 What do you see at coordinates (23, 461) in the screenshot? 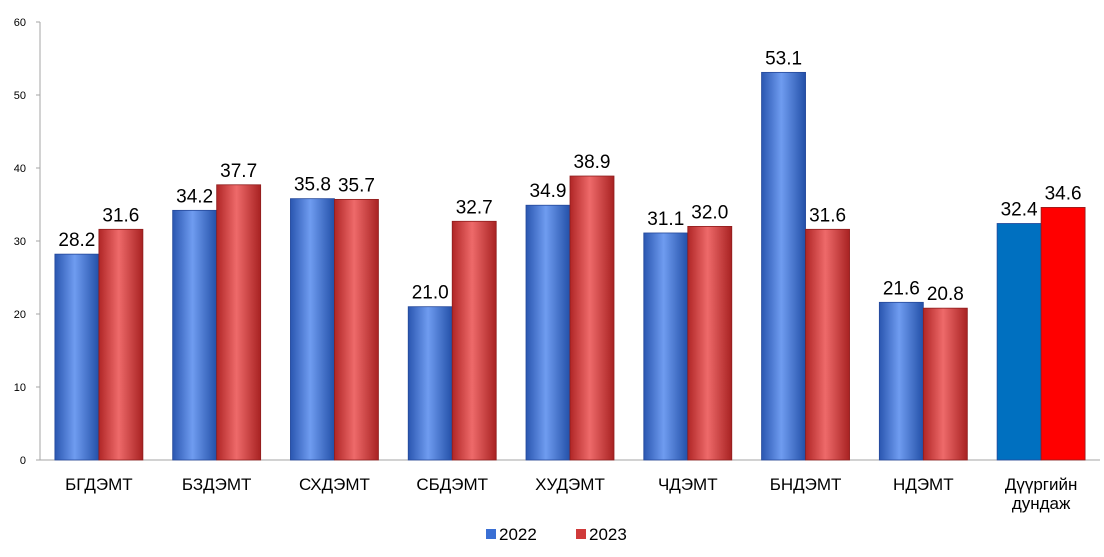
I see `y-tick-label: 0` at bounding box center [23, 461].